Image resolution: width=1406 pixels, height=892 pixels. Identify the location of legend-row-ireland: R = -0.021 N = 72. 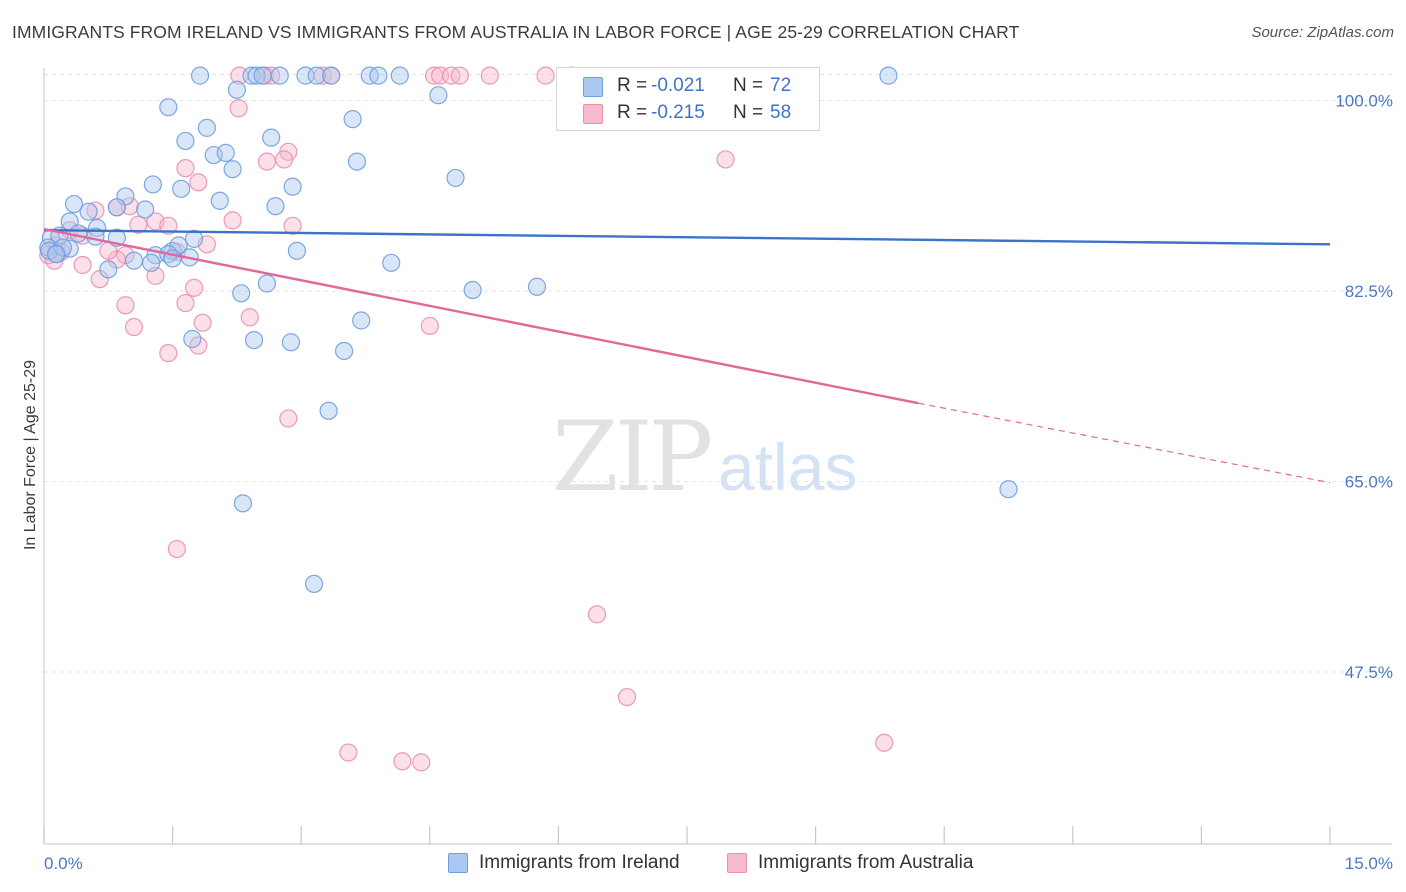
(688, 87).